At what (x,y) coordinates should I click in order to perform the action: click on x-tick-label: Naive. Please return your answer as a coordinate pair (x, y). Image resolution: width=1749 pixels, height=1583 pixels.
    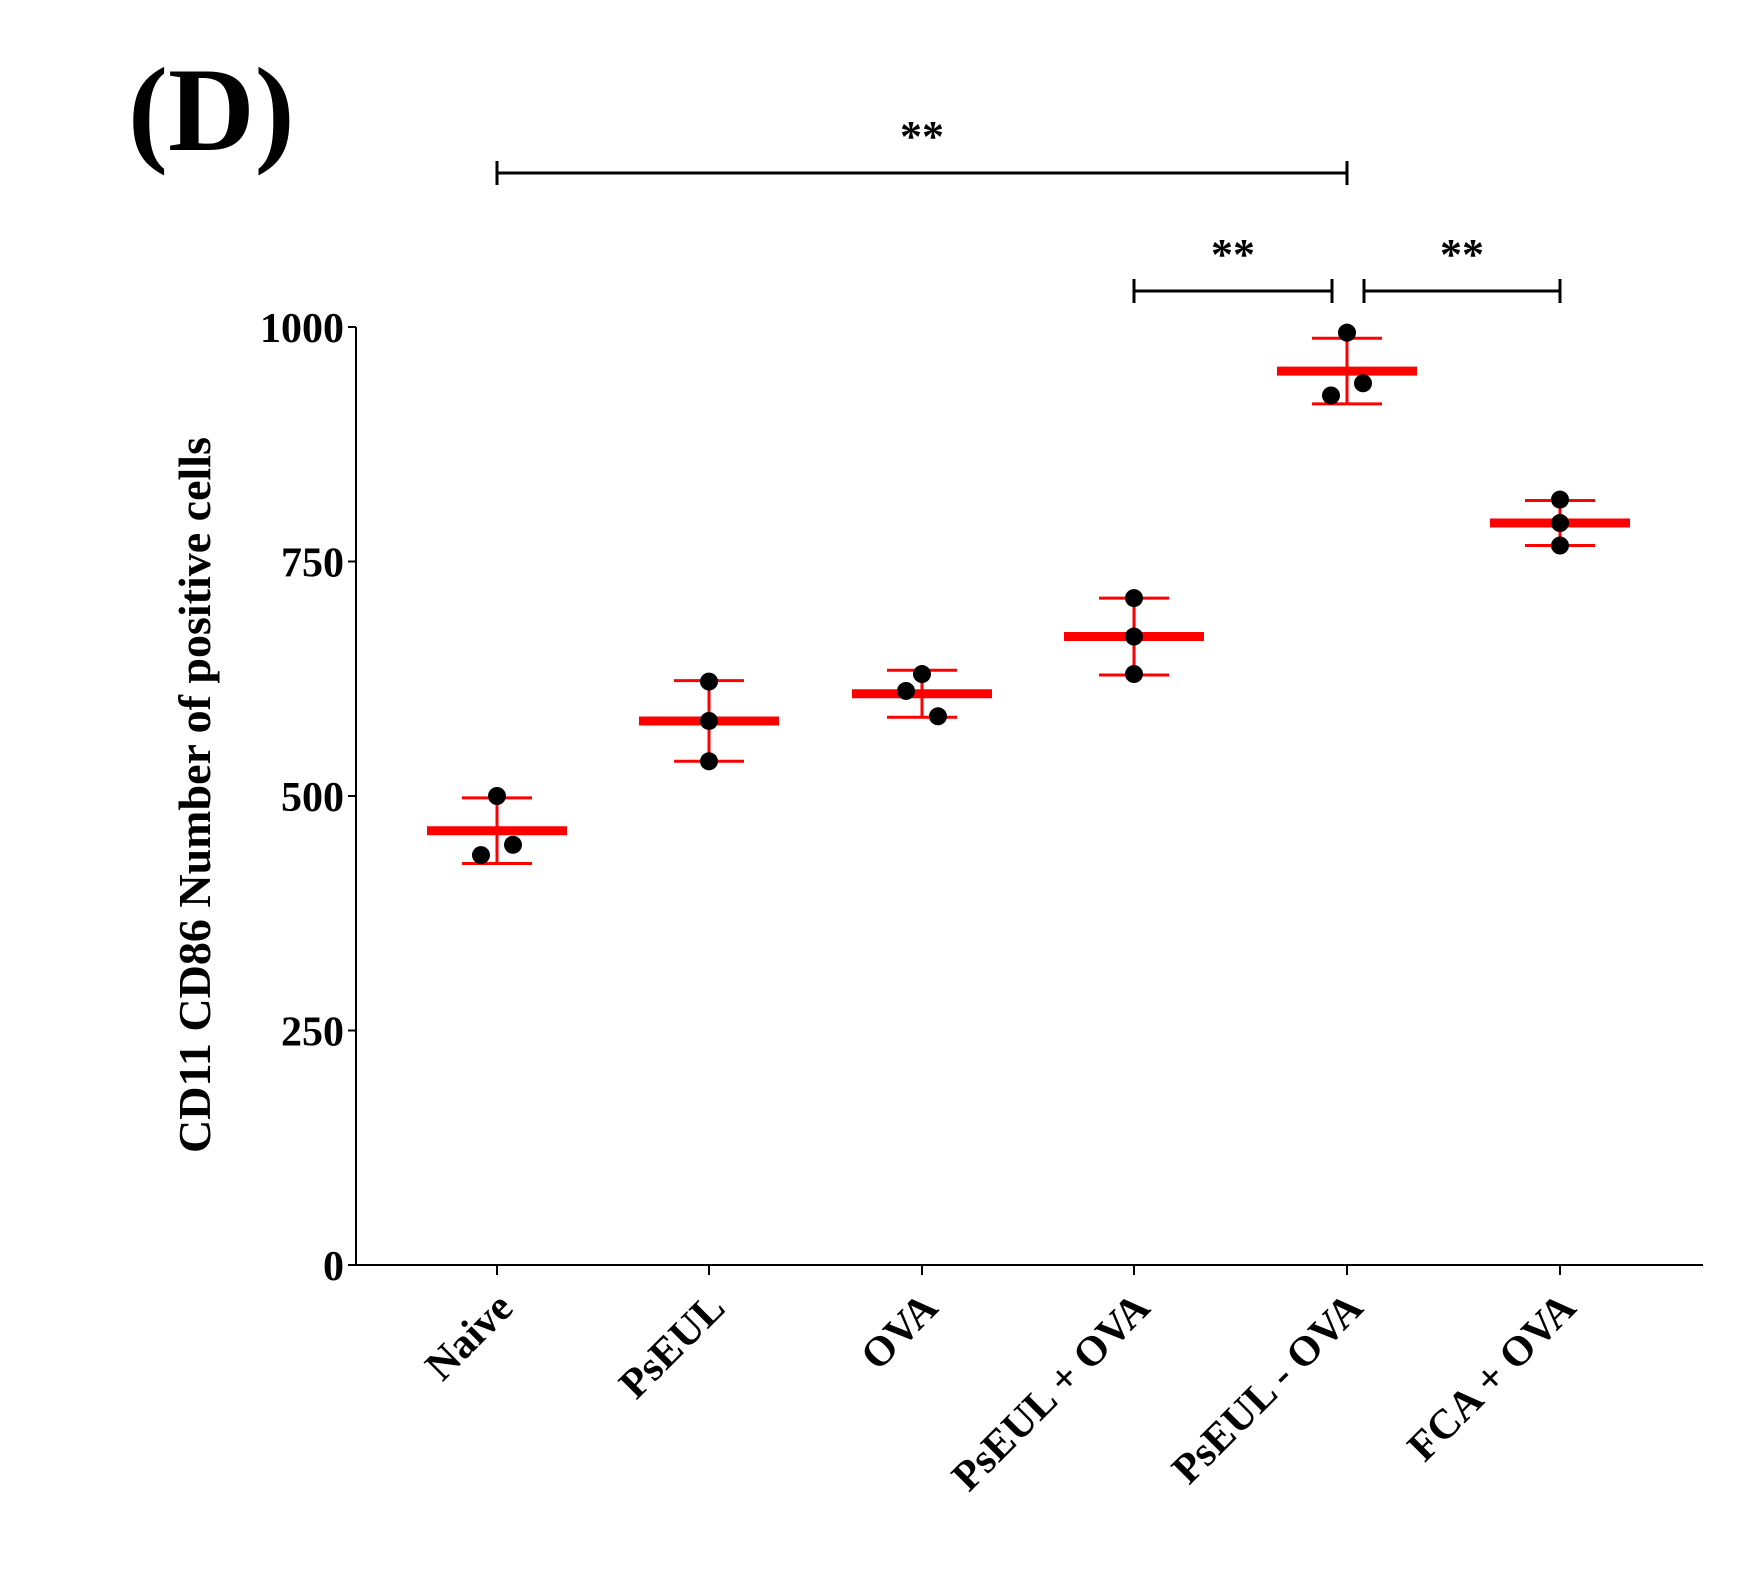
    Looking at the image, I should click on (469, 1337).